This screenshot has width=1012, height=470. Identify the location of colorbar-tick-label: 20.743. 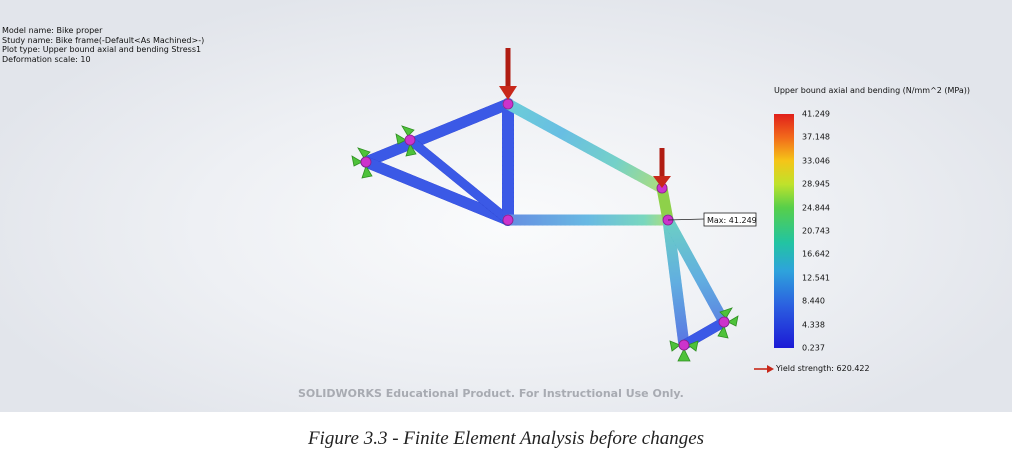
(816, 231).